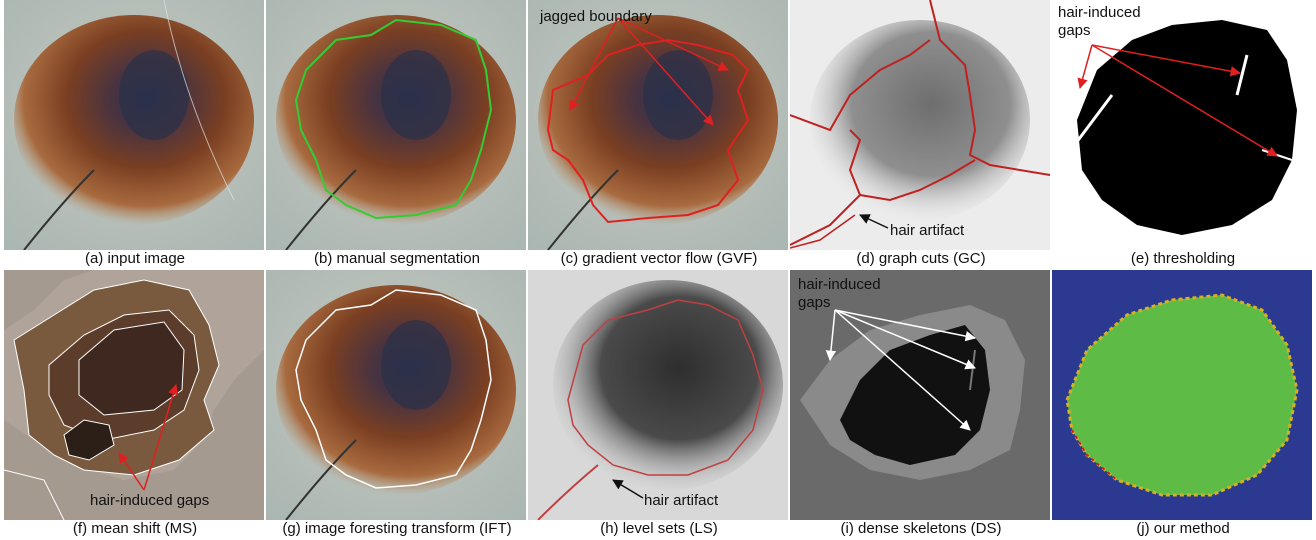  I want to click on panel-mean-shift: hair-induced gaps, so click(134, 395).